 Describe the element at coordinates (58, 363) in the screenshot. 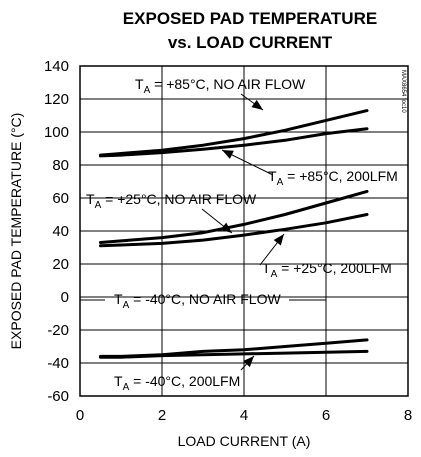

I see `y-tick-label: -40` at that location.